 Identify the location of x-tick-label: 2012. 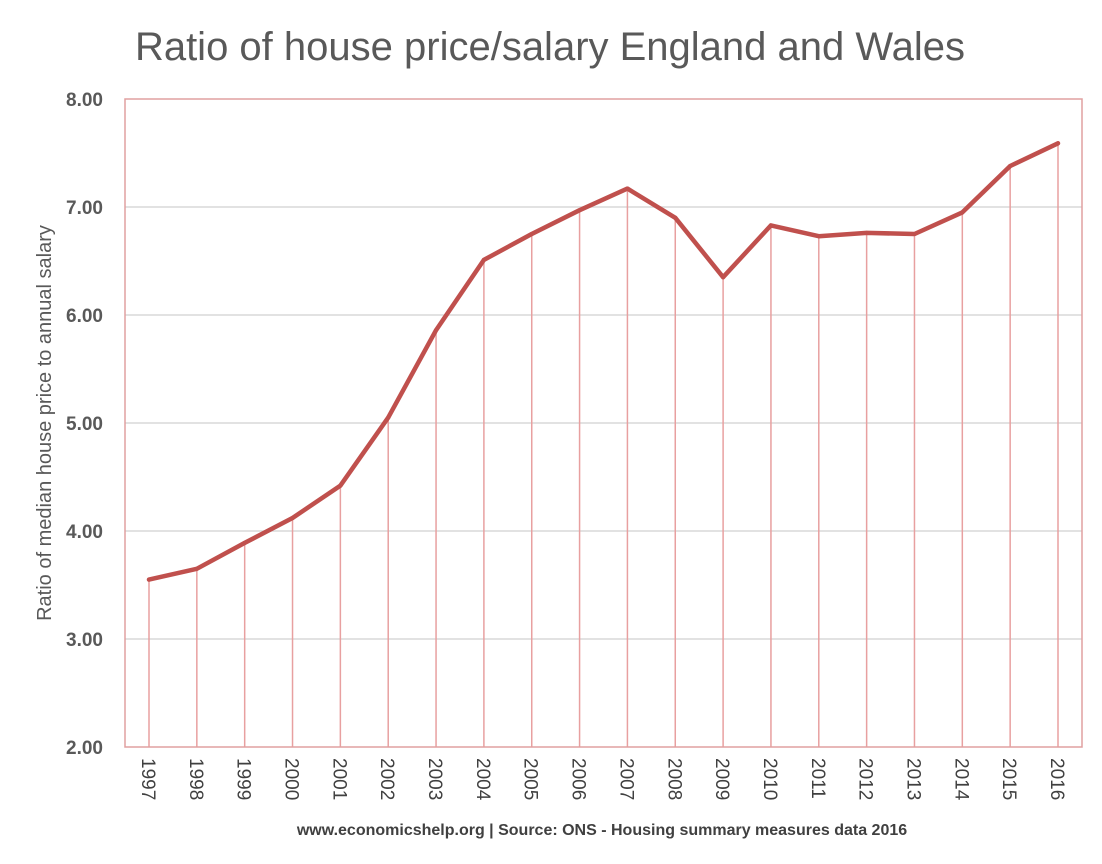
(865, 779).